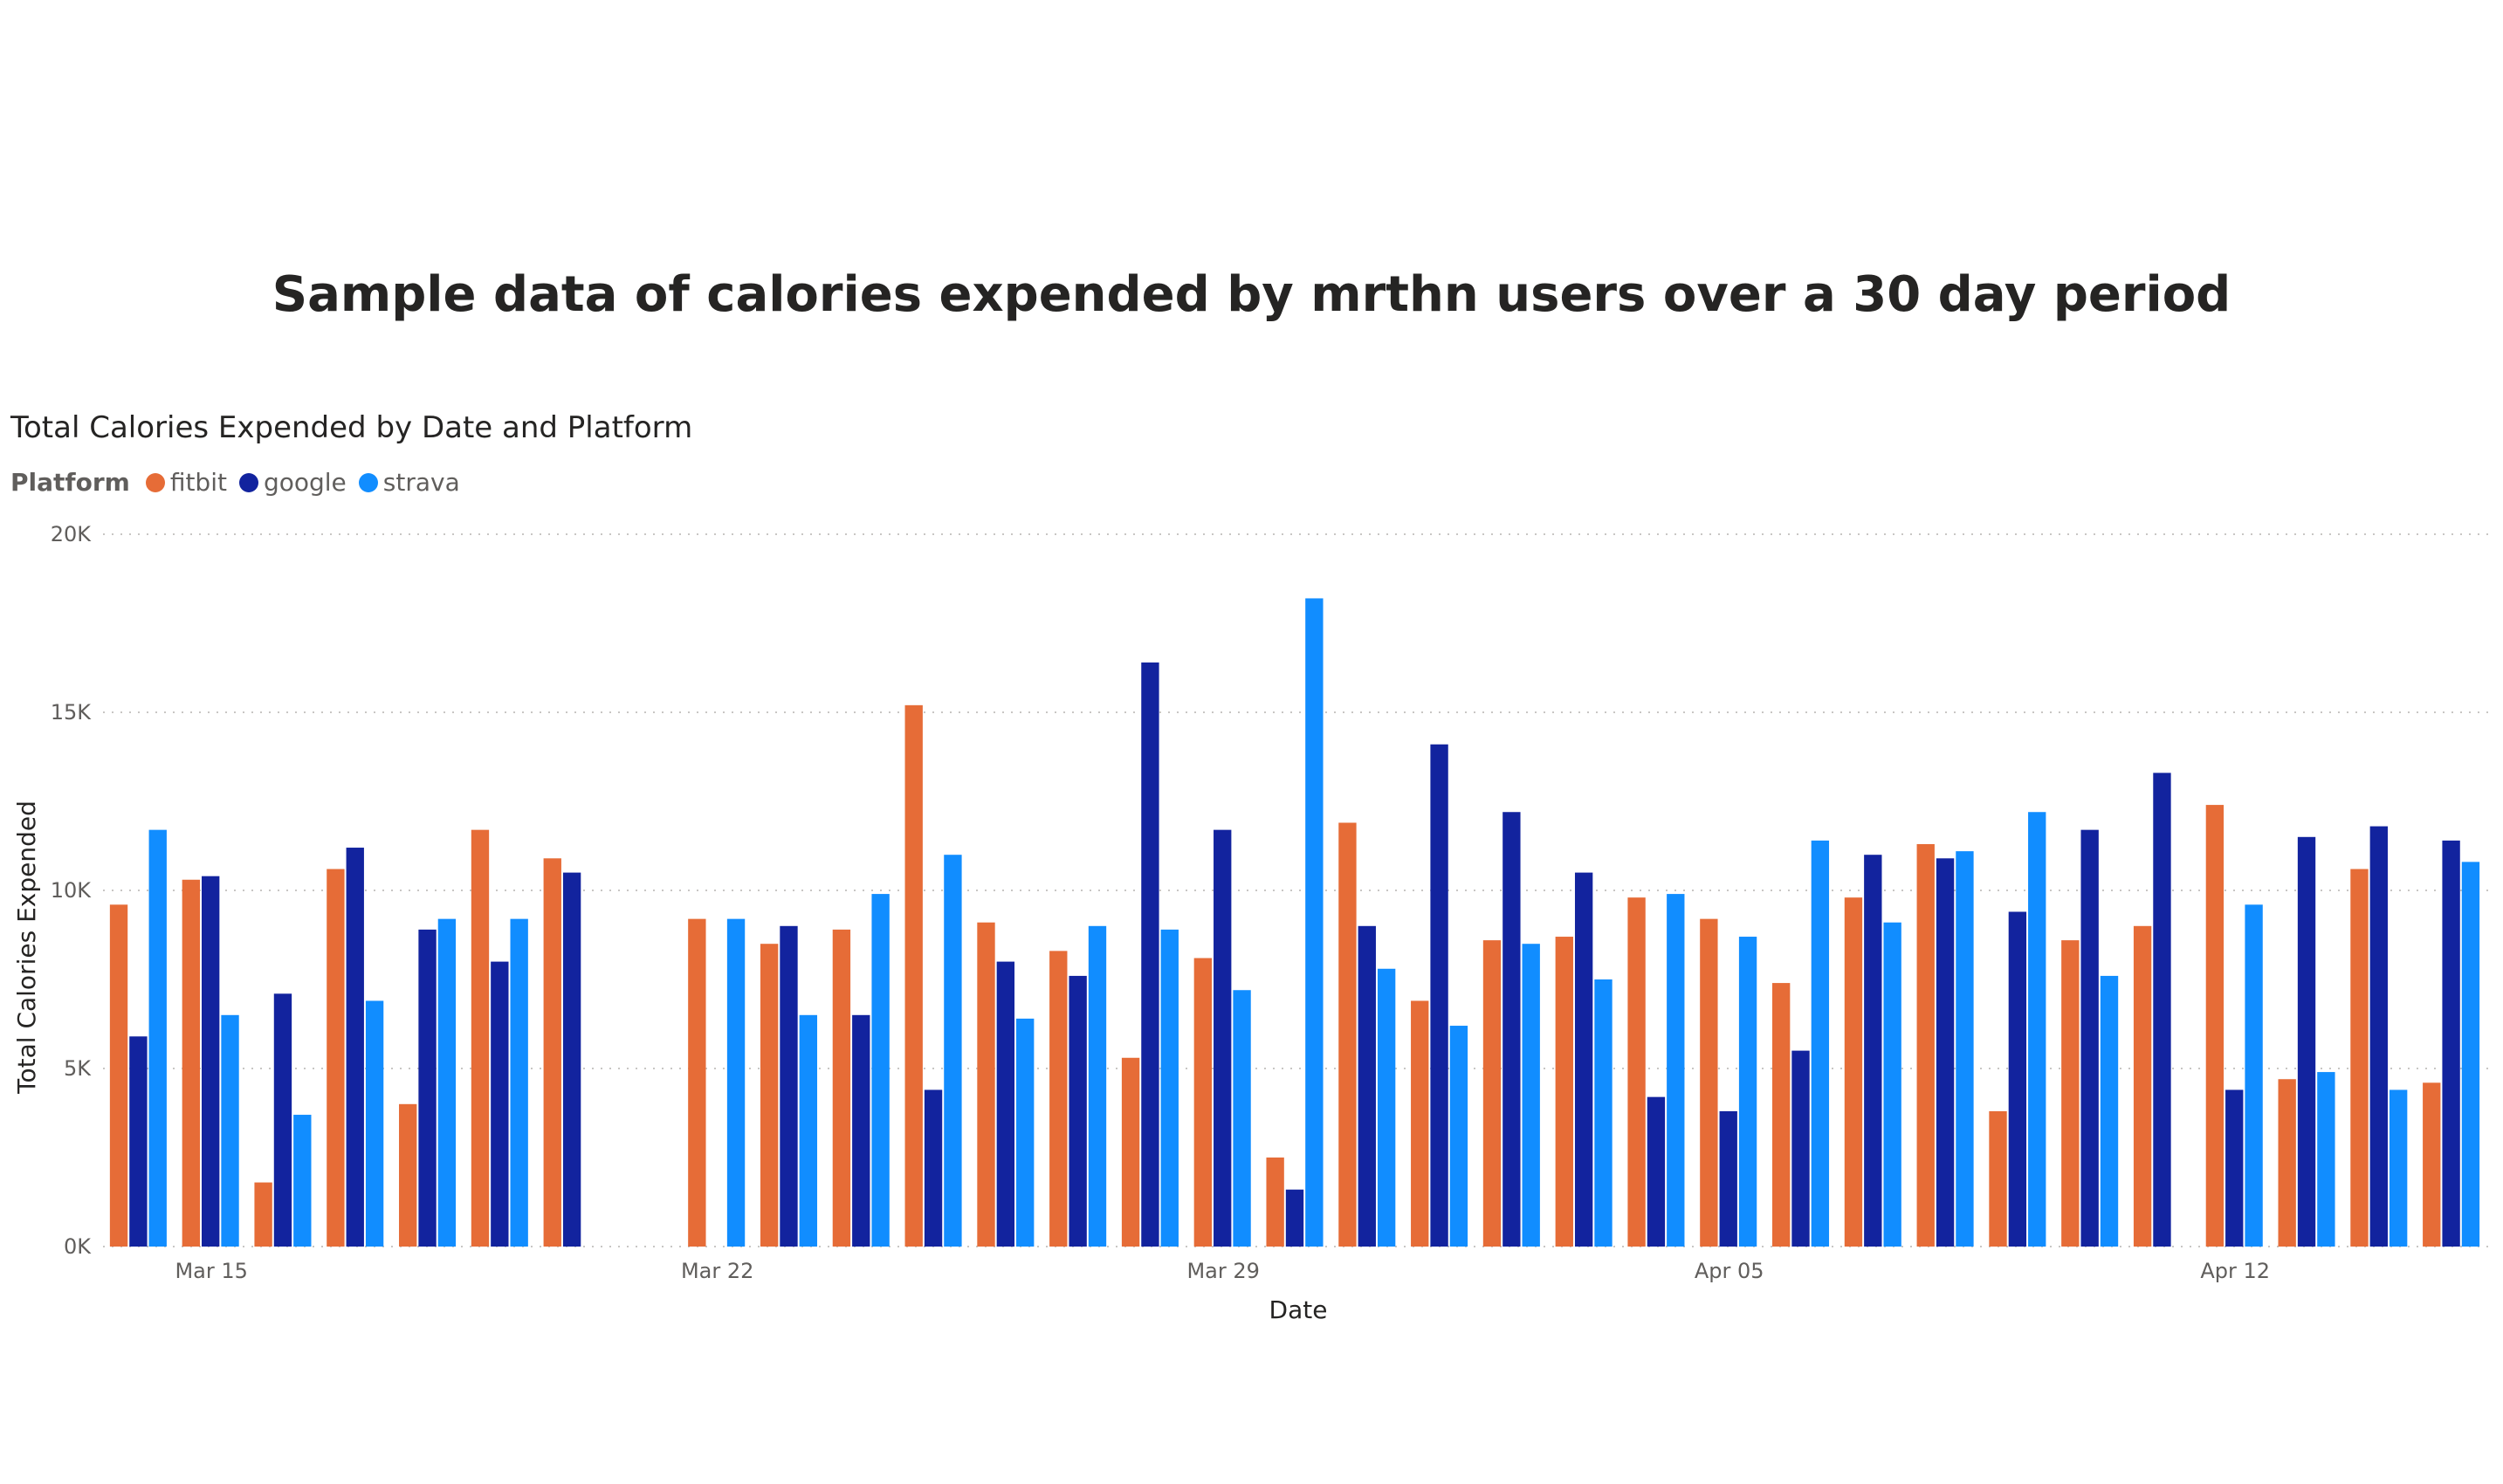 The image size is (2503, 1484). I want to click on legend-item-strava: strava, so click(409, 482).